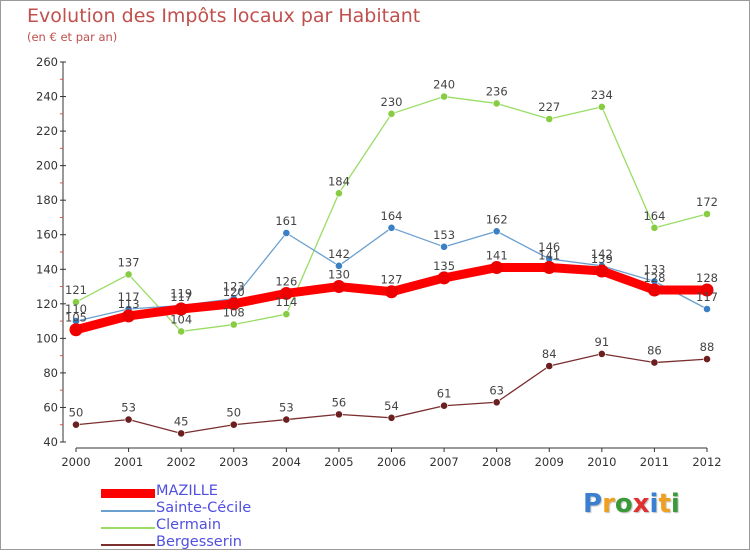 This screenshot has height=553, width=750. I want to click on logo-letter: r, so click(608, 504).